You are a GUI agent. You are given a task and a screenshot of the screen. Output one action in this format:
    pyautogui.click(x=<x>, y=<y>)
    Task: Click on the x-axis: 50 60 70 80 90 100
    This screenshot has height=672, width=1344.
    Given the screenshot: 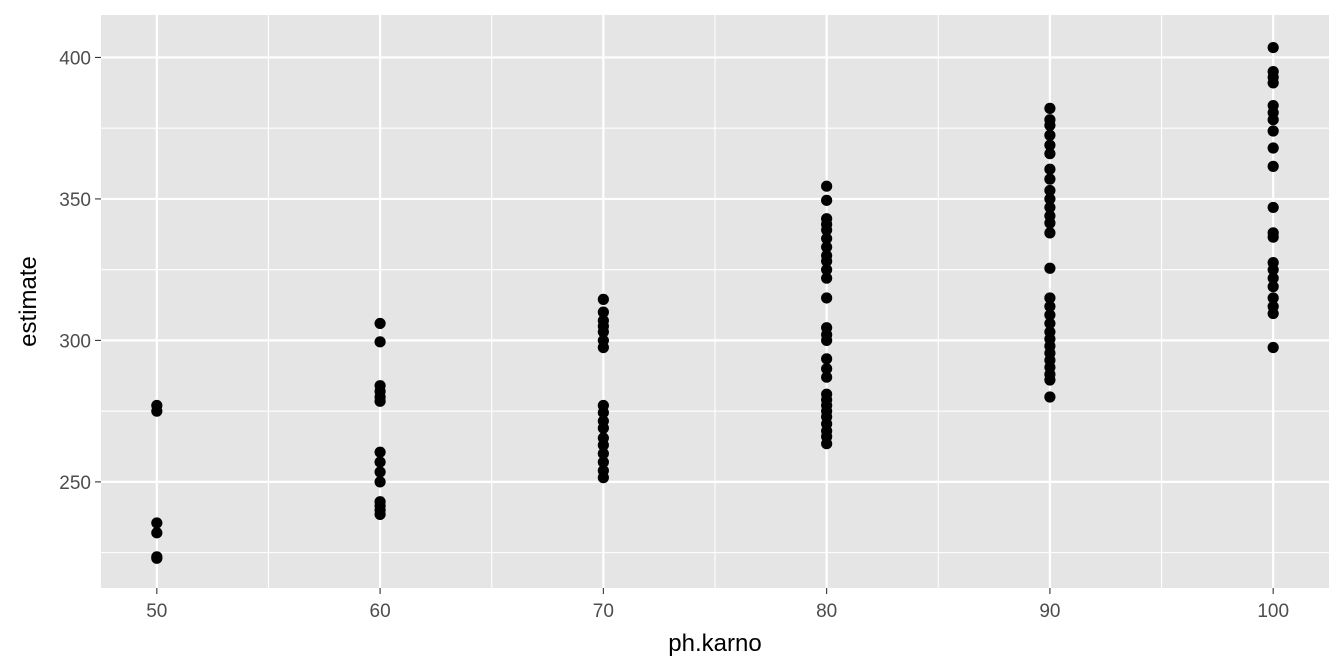 What is the action you would take?
    pyautogui.click(x=717, y=605)
    